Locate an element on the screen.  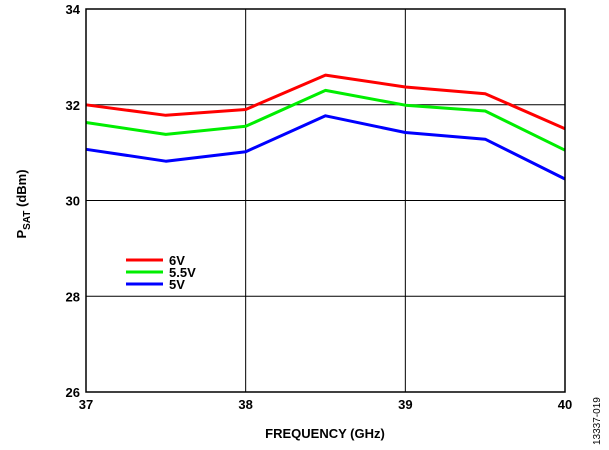
legend-label: 6V is located at coordinates (177, 260).